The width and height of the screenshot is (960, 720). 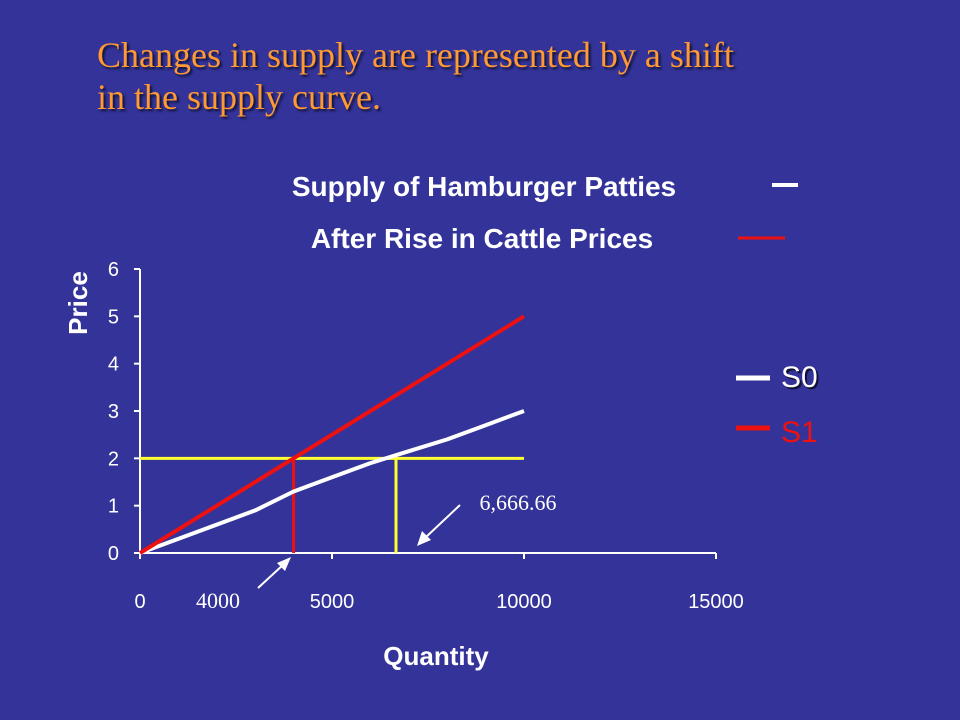 What do you see at coordinates (113, 365) in the screenshot?
I see `y-tick-label: 4` at bounding box center [113, 365].